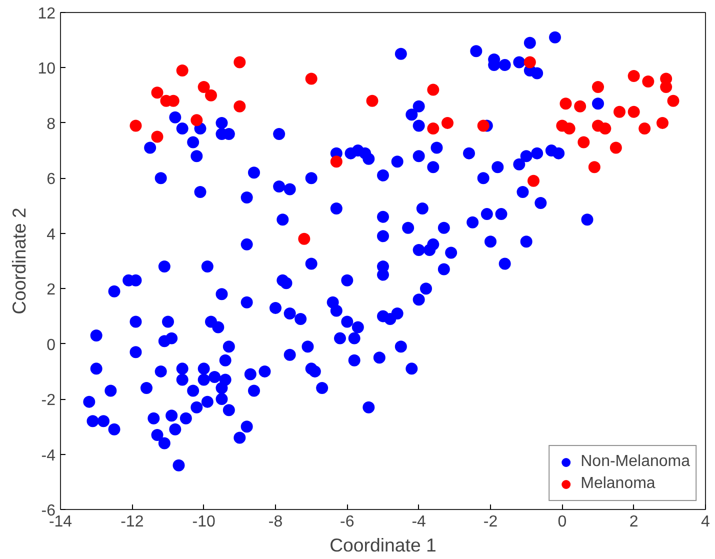  Describe the element at coordinates (419, 522) in the screenshot. I see `x-tick-label: -4` at that location.